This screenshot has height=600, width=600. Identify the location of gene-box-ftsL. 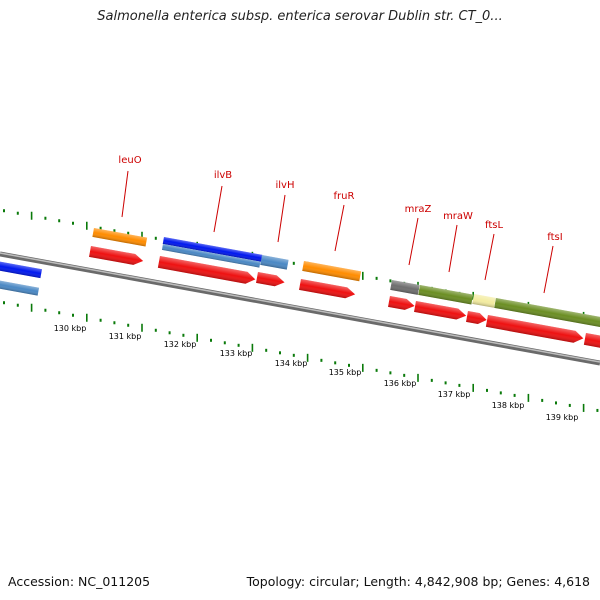
(484, 300).